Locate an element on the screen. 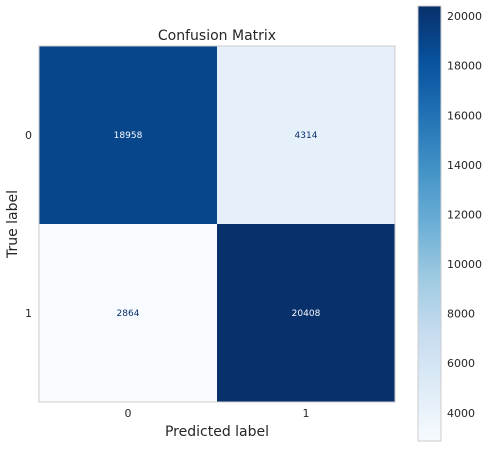 This screenshot has height=449, width=487. colorbar-tick-label-0: 4000 is located at coordinates (461, 413).